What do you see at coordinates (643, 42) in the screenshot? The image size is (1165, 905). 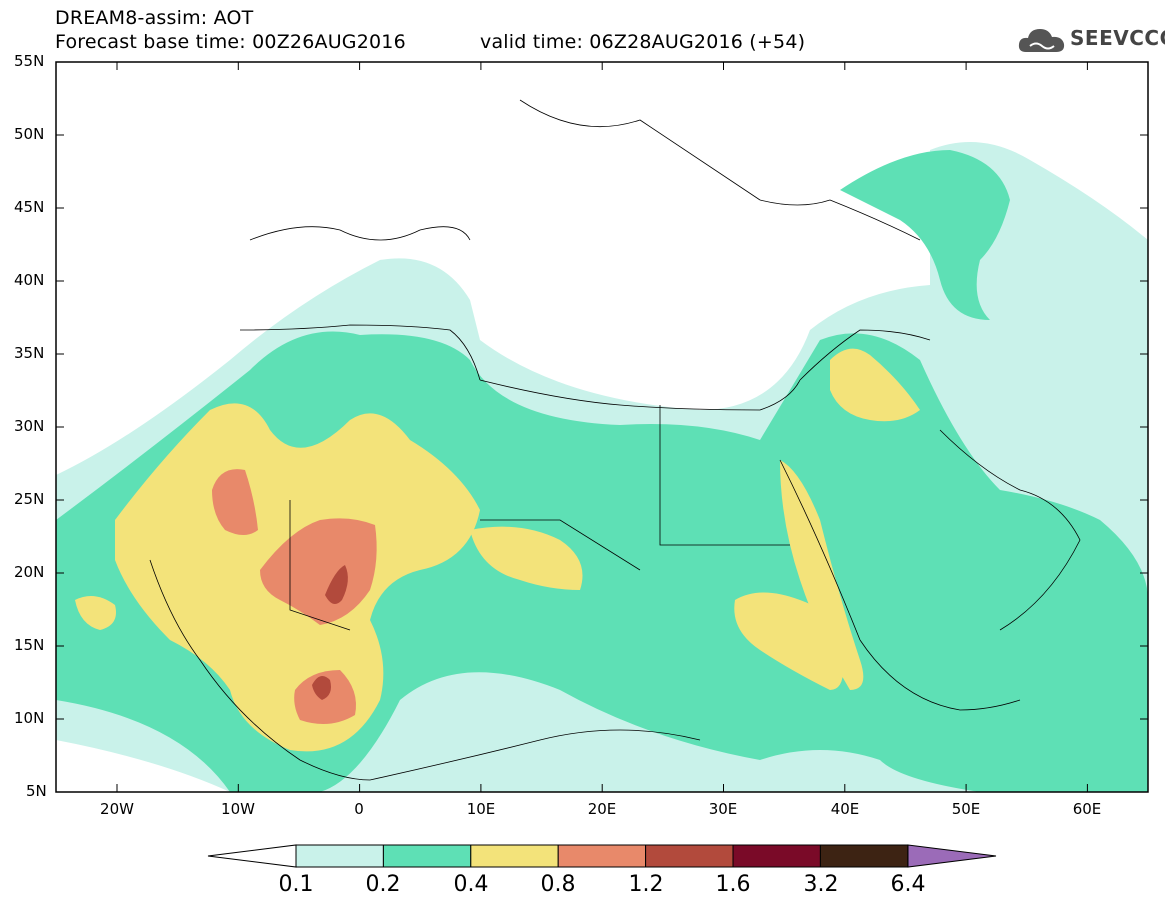 I see `valid-time: valid time: 06Z28AUG2016 (+54)` at bounding box center [643, 42].